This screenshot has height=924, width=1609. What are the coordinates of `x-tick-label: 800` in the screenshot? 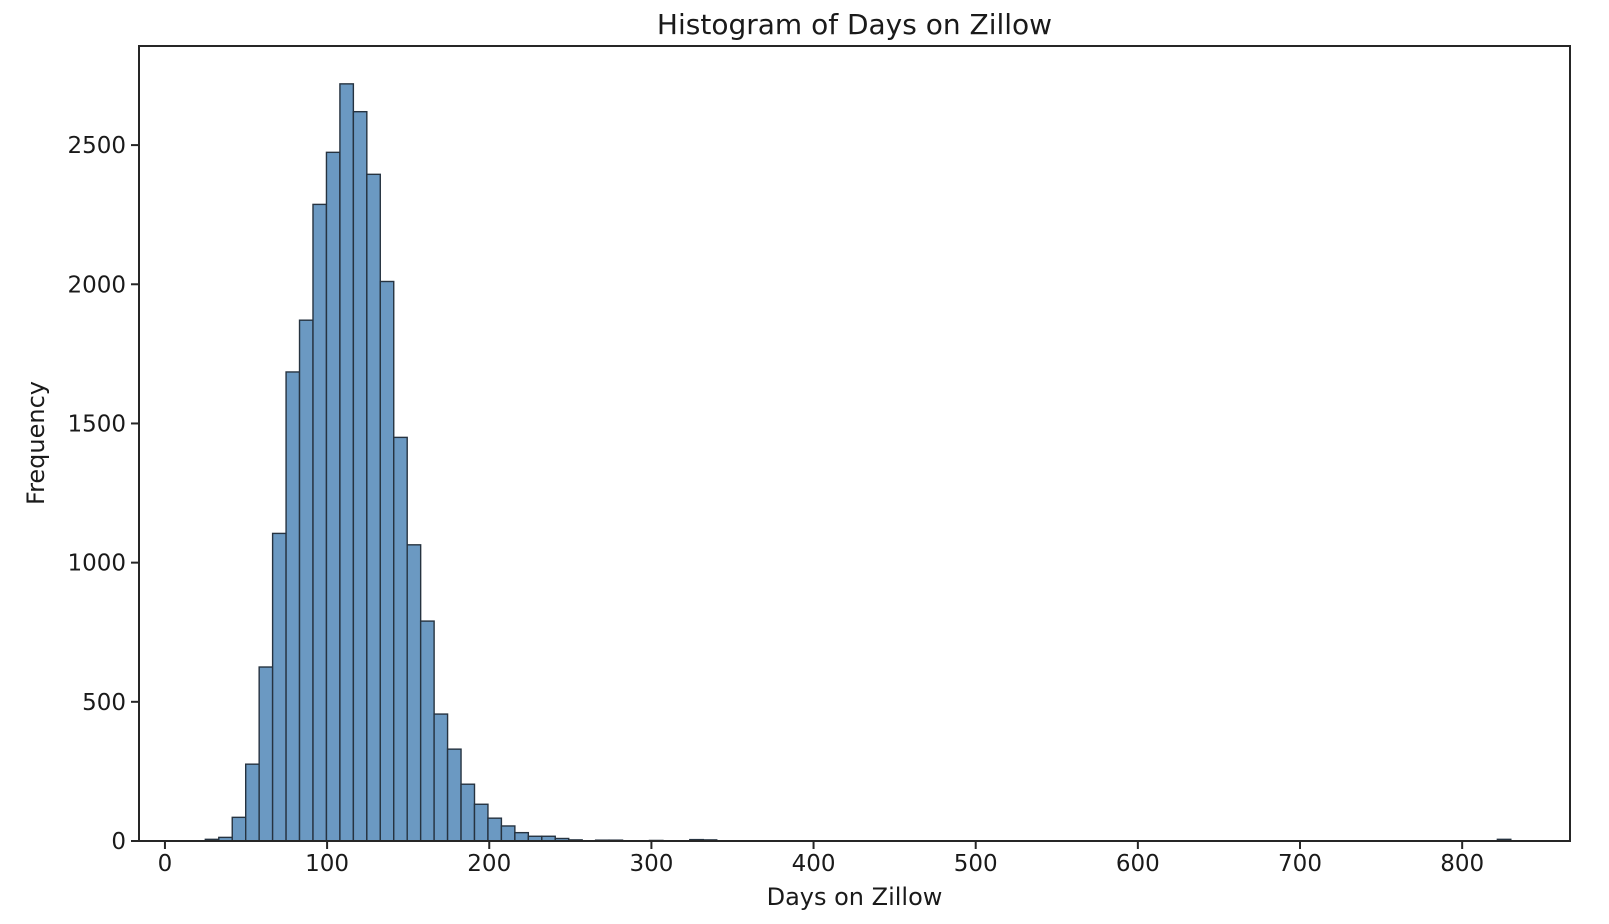 It's located at (1462, 864).